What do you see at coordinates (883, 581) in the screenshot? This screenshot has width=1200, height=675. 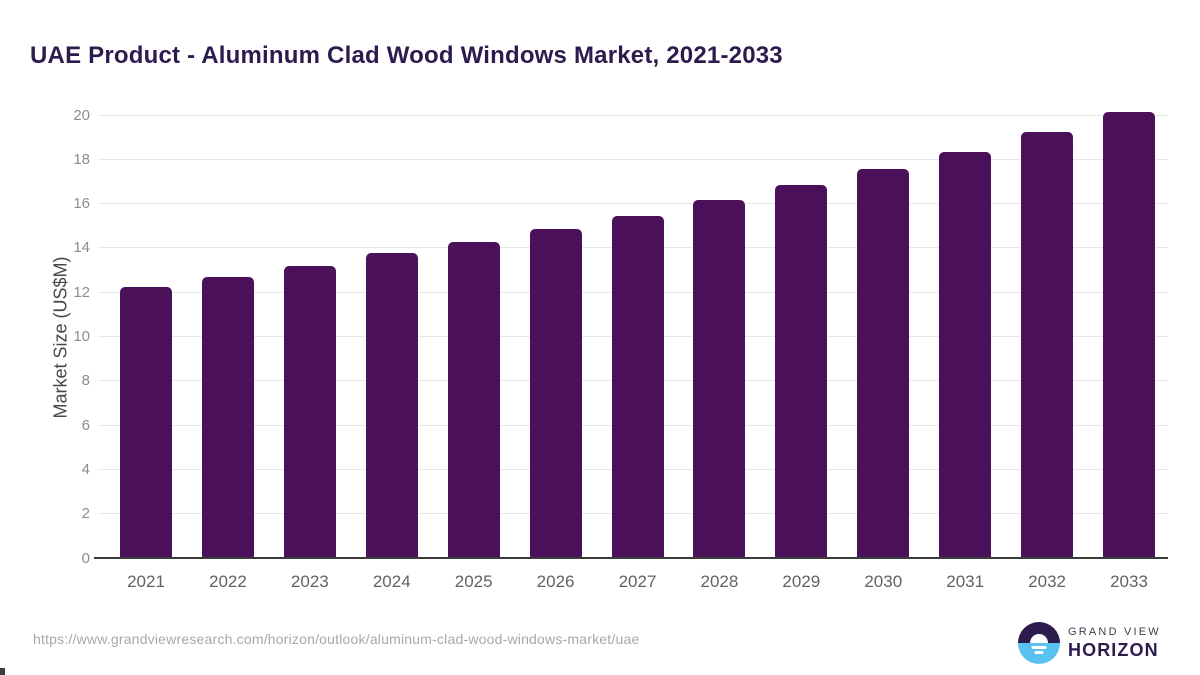 I see `x-tick-2030: 2030` at bounding box center [883, 581].